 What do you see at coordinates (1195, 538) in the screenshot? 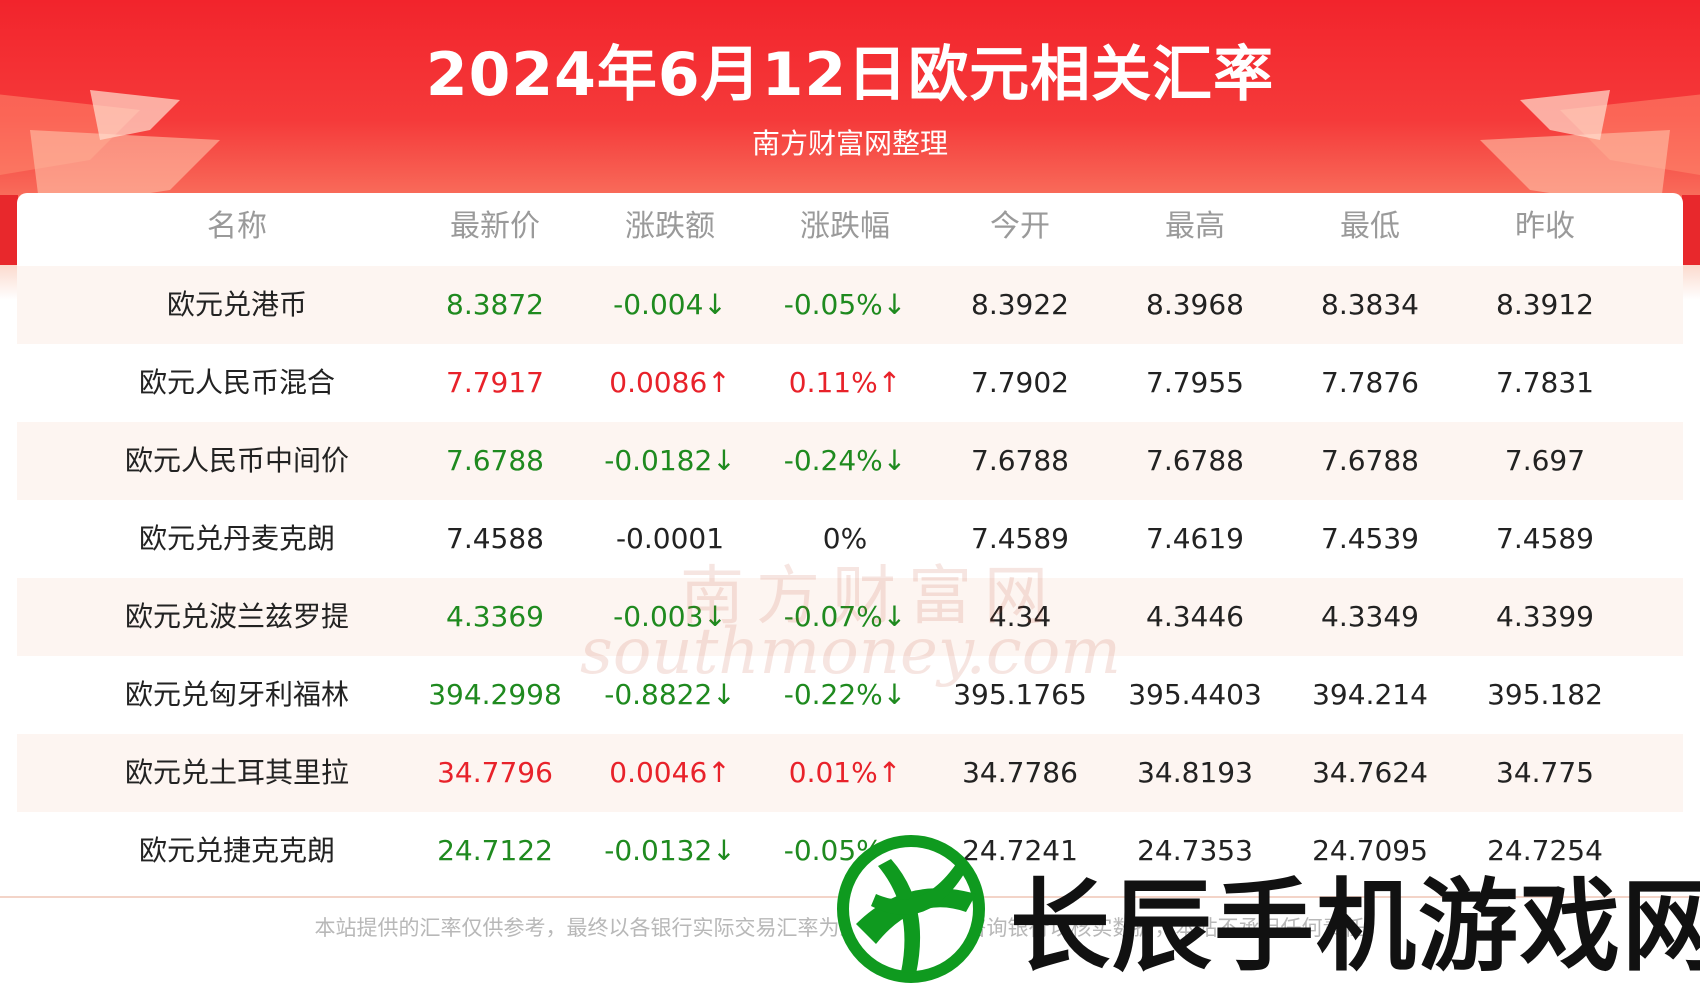
I see `value-cell-high: 7.4619` at bounding box center [1195, 538].